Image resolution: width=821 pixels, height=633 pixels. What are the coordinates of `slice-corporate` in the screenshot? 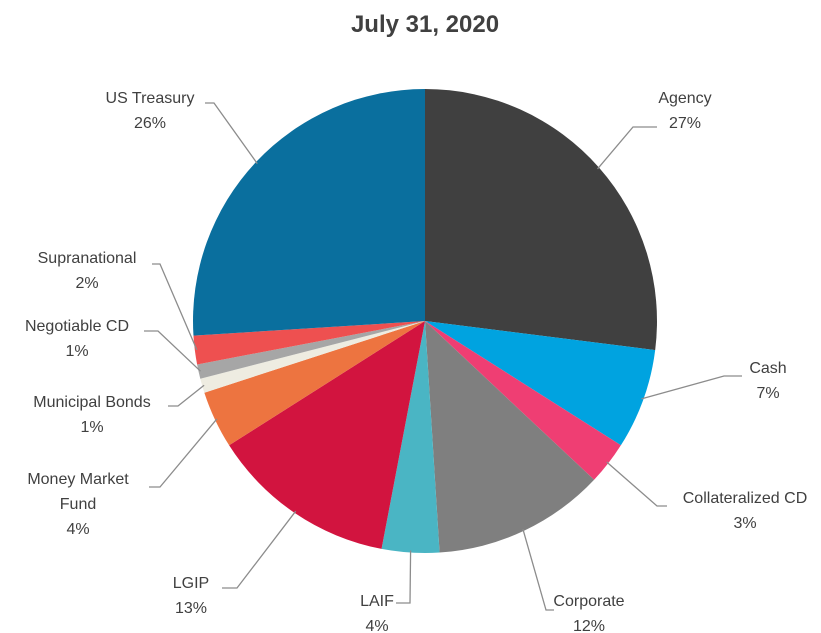 It's located at (510, 437).